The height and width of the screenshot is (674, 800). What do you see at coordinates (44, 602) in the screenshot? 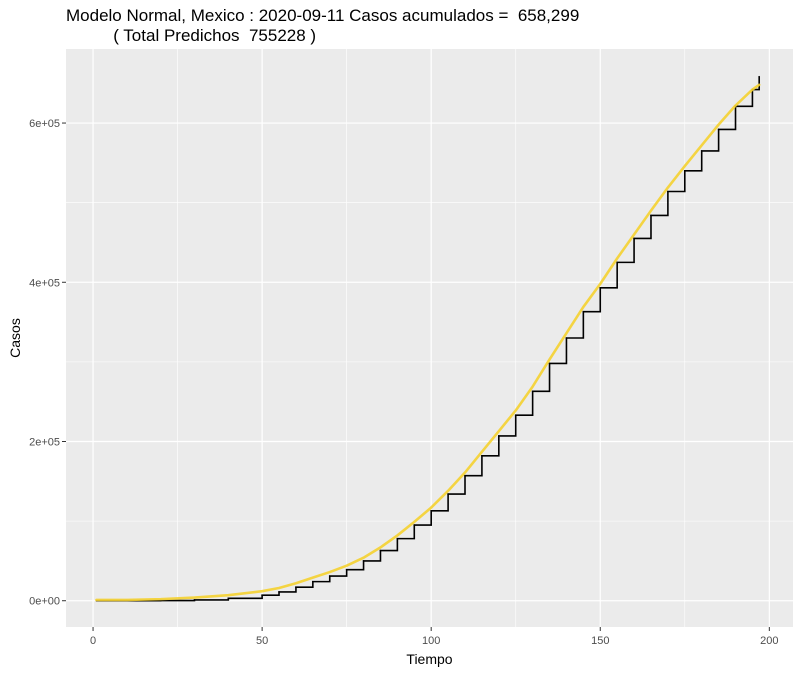
I see `y-tick-label: 0e+00` at bounding box center [44, 602].